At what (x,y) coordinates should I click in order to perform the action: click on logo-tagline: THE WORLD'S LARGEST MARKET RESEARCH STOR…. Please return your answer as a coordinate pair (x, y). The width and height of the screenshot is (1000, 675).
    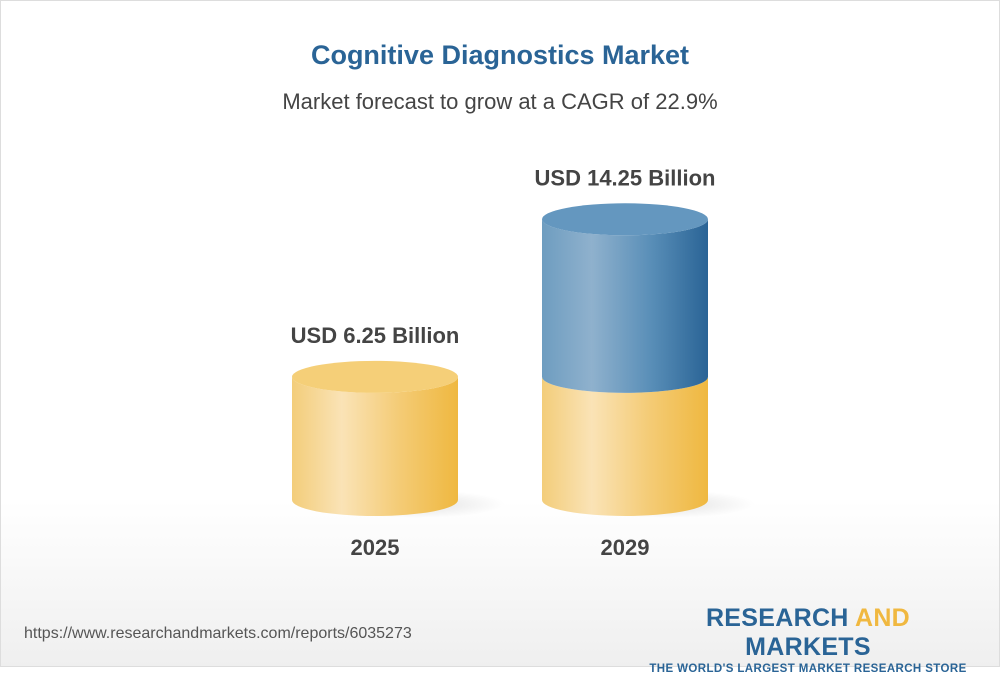
    Looking at the image, I should click on (808, 669).